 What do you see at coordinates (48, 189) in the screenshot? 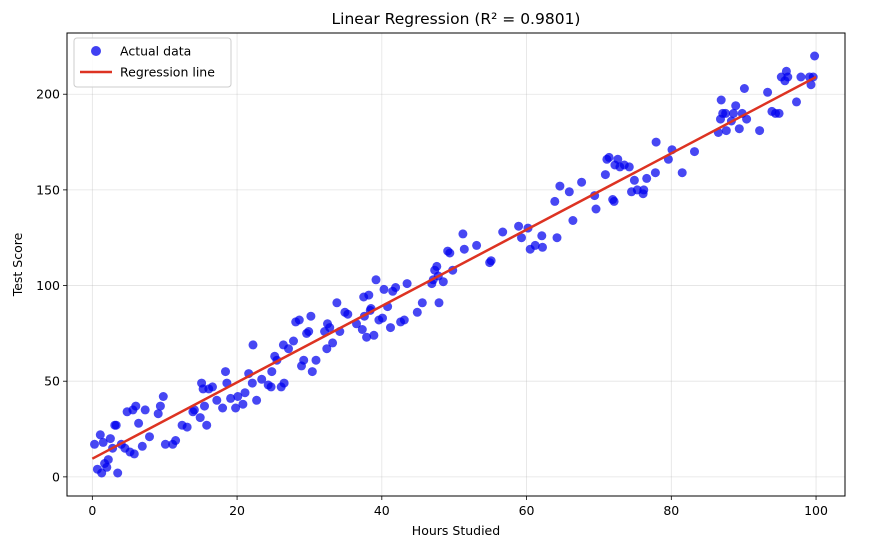
I see `y-tick-label: 150` at bounding box center [48, 189].